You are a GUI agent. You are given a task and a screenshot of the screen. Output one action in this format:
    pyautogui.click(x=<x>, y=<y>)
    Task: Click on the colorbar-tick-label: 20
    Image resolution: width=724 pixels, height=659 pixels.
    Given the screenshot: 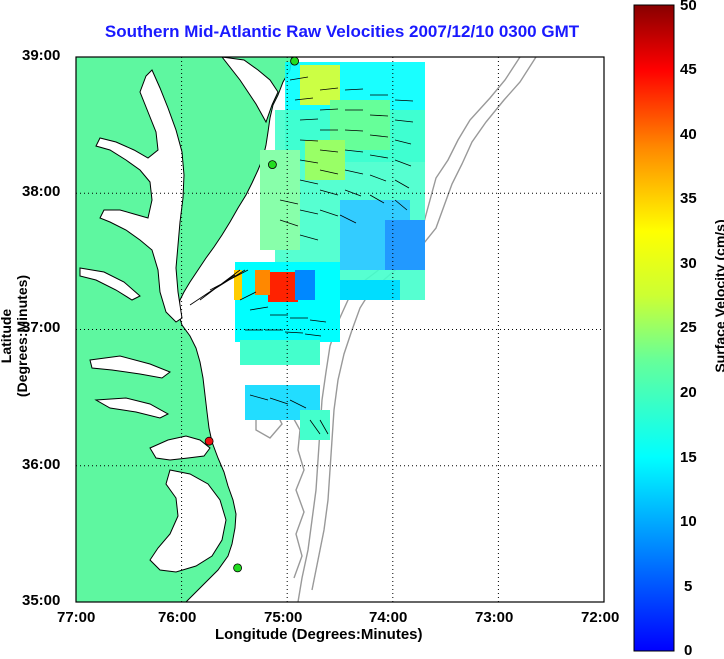 What is the action you would take?
    pyautogui.click(x=688, y=392)
    